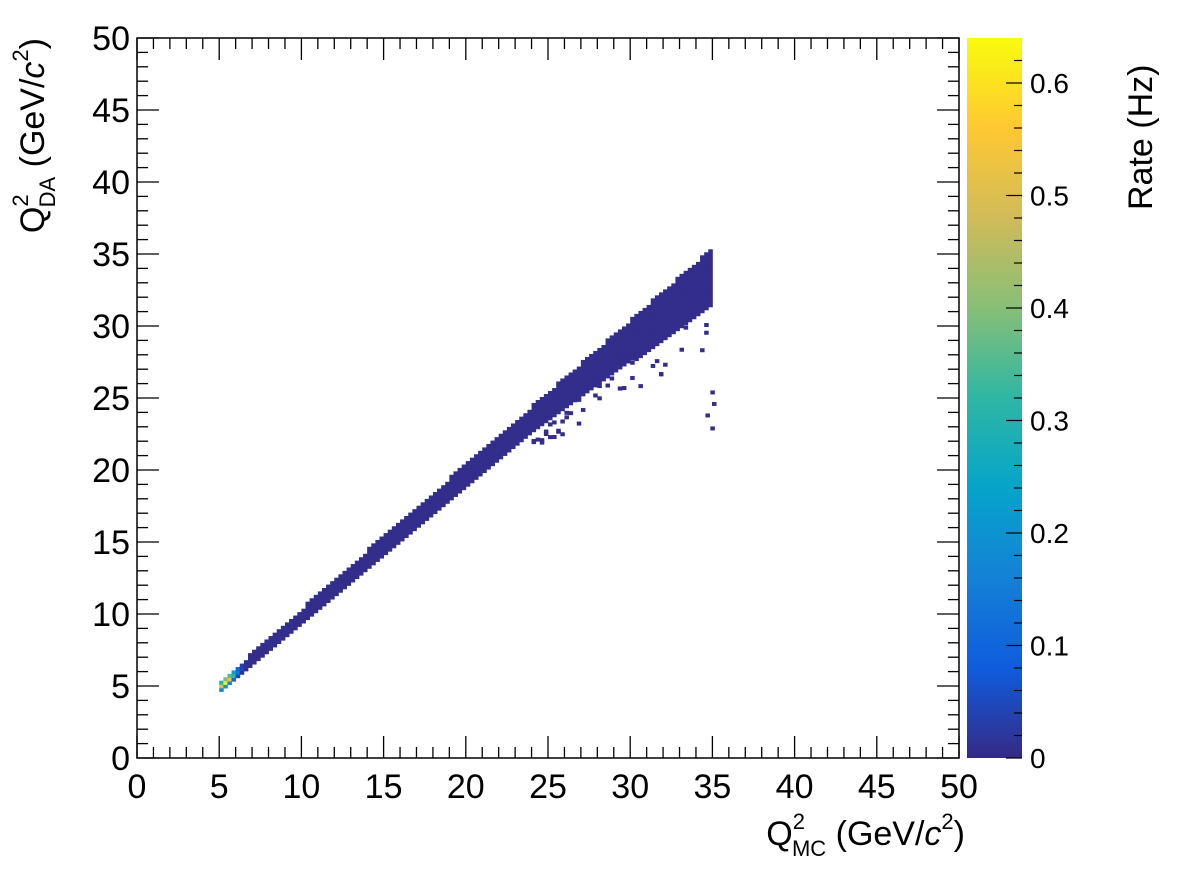  Describe the element at coordinates (120, 687) in the screenshot. I see `y-tick-label: 5` at that location.